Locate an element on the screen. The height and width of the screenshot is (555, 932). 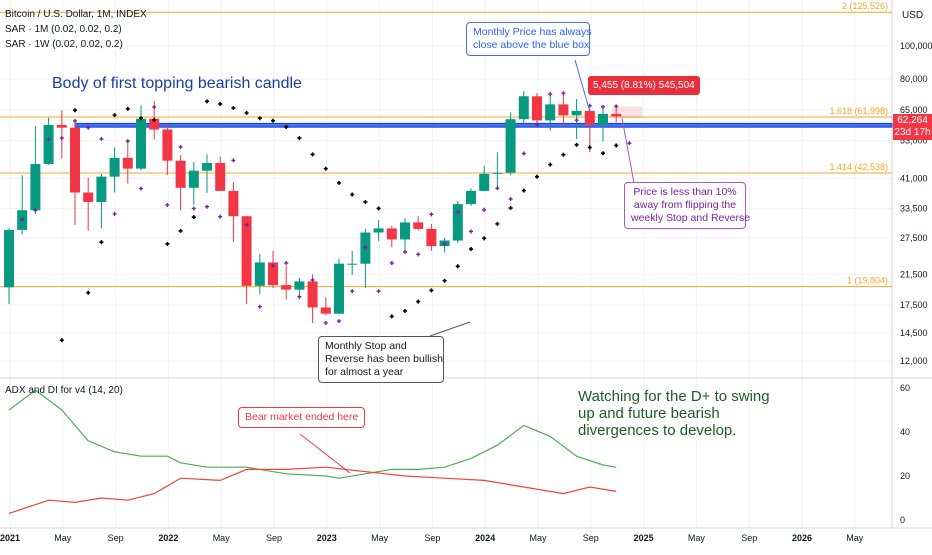
adx-axis-tick: 20 is located at coordinates (905, 476).